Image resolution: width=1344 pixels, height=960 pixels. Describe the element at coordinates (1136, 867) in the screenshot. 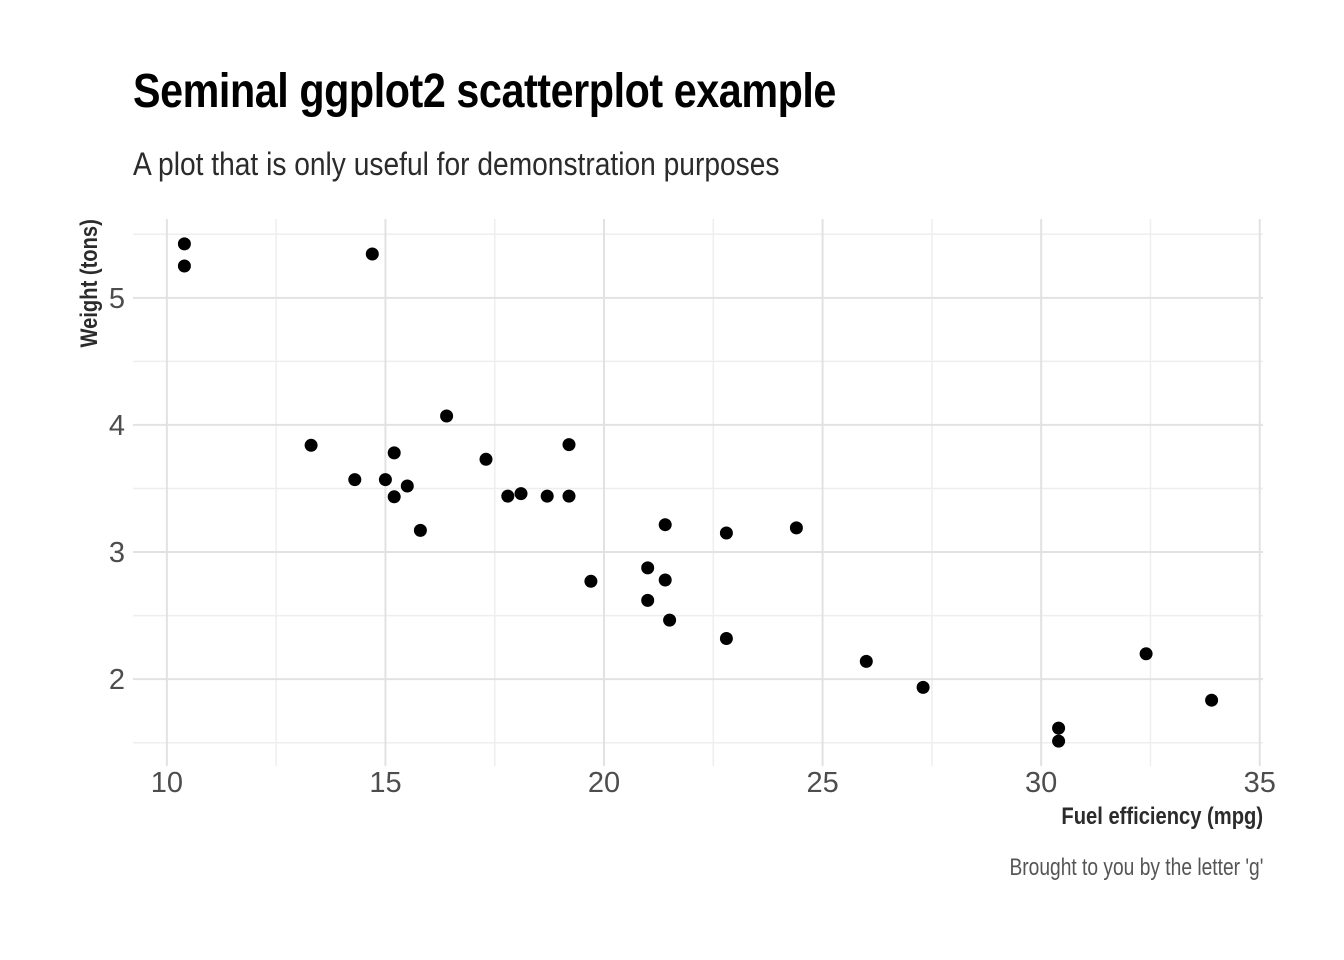

I see `chart-caption: Brought to you by the letter 'g'` at that location.